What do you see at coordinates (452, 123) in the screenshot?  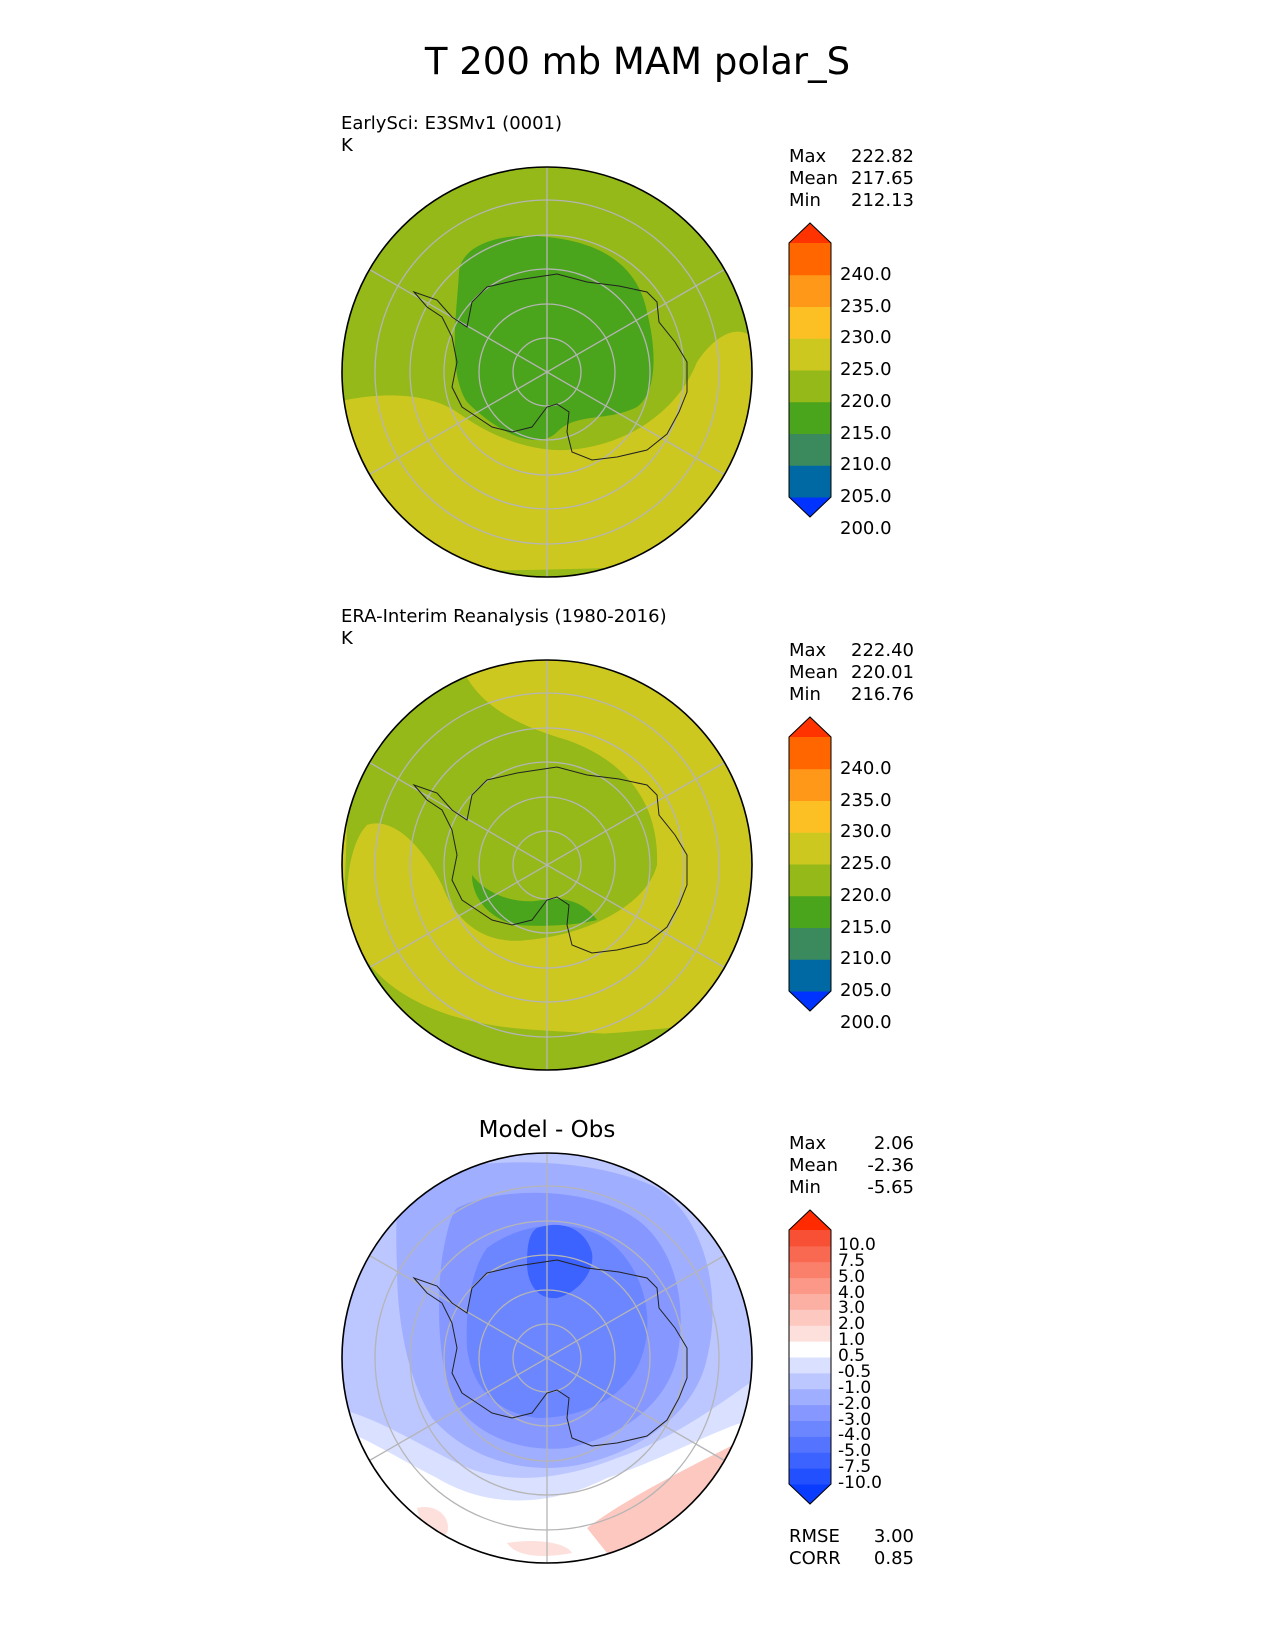 I see `panel-title-test-name: EarlySci: E3SMv1 (0001)` at bounding box center [452, 123].